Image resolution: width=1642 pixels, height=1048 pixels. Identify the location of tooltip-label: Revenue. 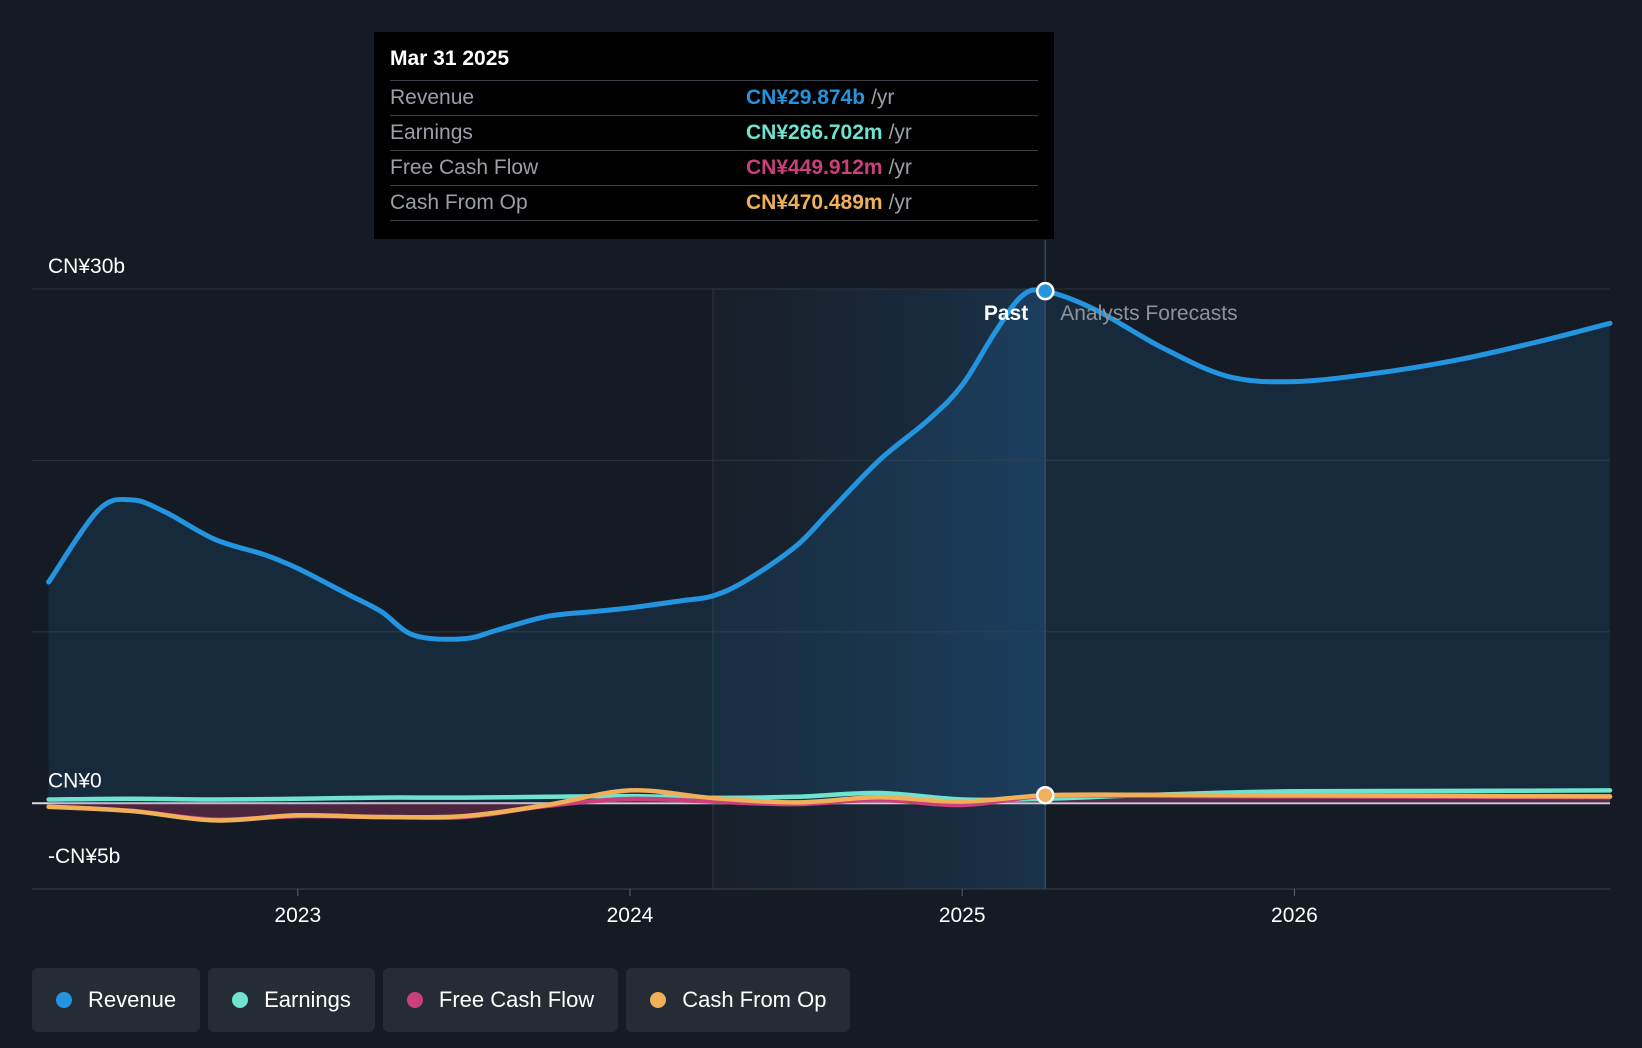
(432, 97).